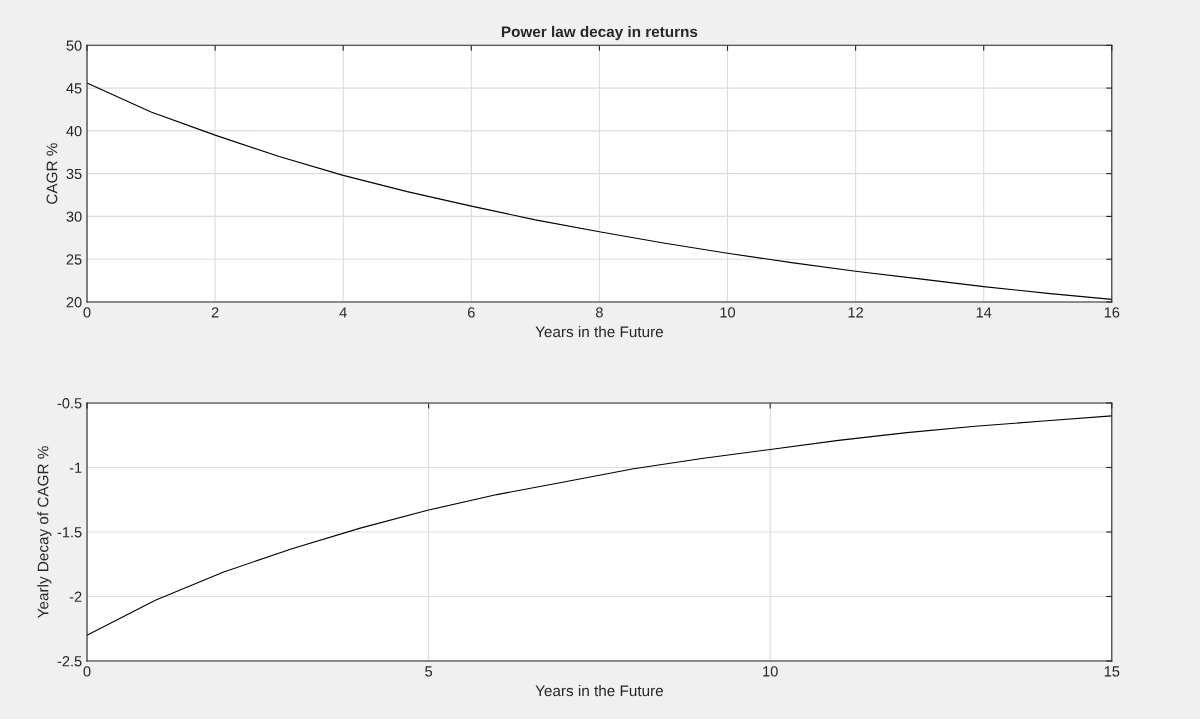 The width and height of the screenshot is (1200, 719). Describe the element at coordinates (44, 532) in the screenshot. I see `y-axis-title: Yearly Decay of CAGR %` at that location.